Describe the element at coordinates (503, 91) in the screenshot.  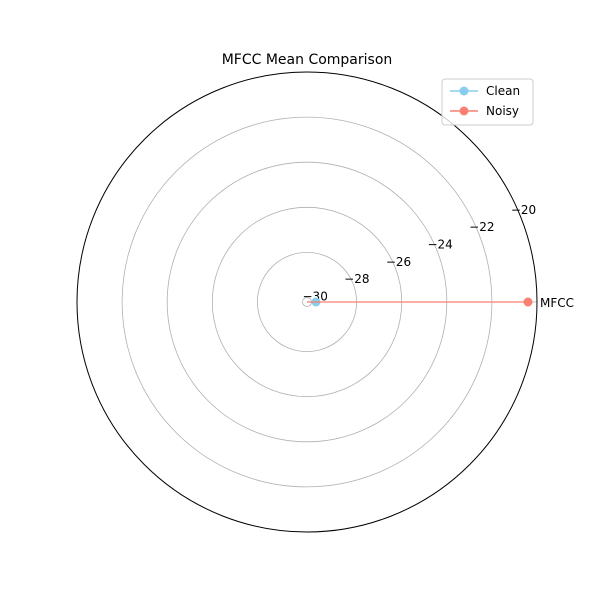
I see `legend-label: Clean` at that location.